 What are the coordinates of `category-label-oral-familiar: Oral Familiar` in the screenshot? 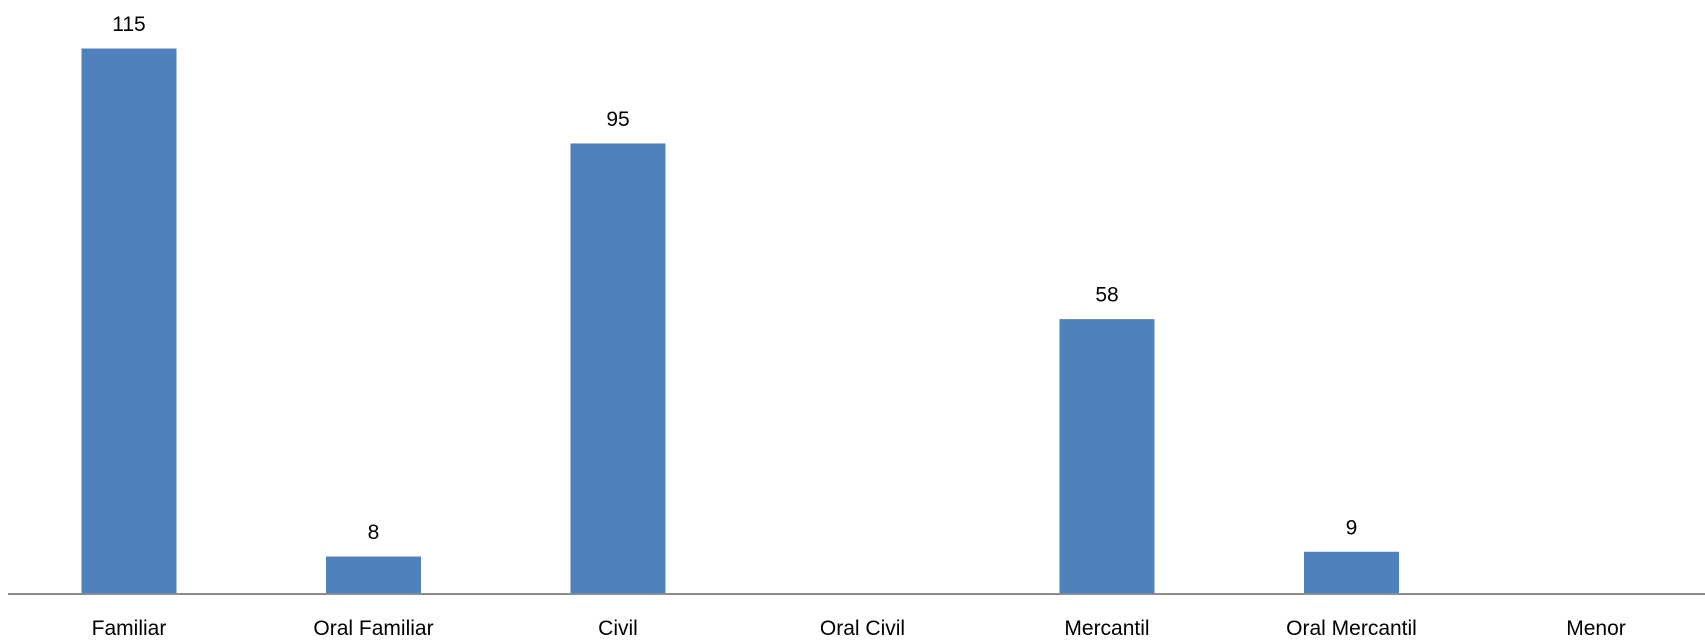 It's located at (373, 628).